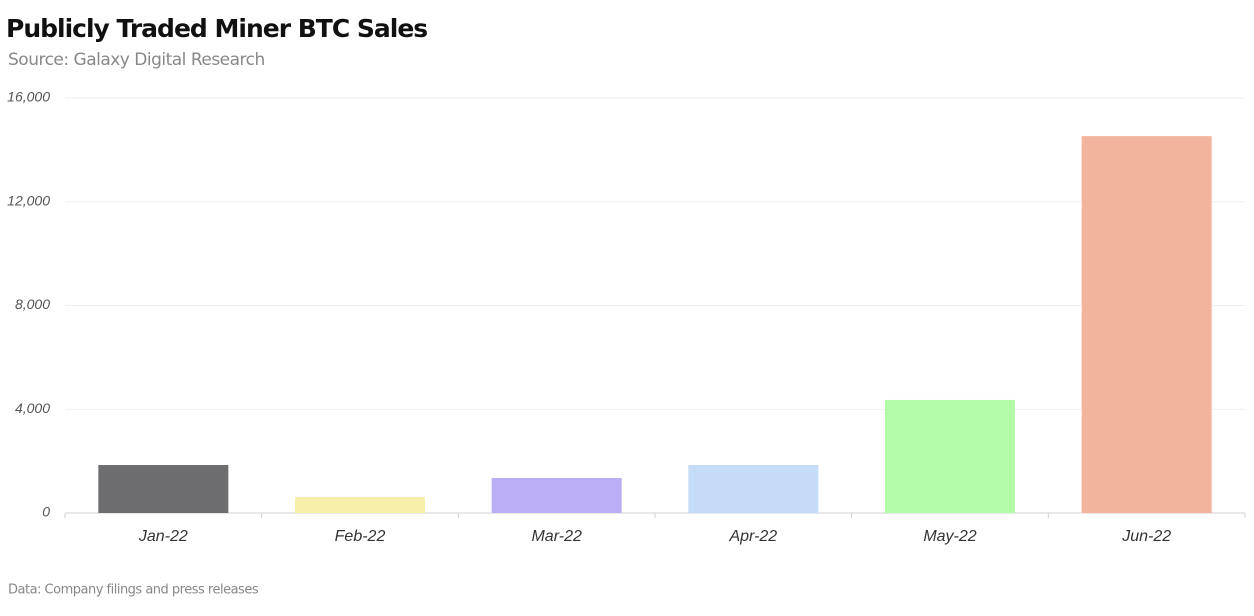  What do you see at coordinates (556, 536) in the screenshot?
I see `x-tick-label: Mar-22` at bounding box center [556, 536].